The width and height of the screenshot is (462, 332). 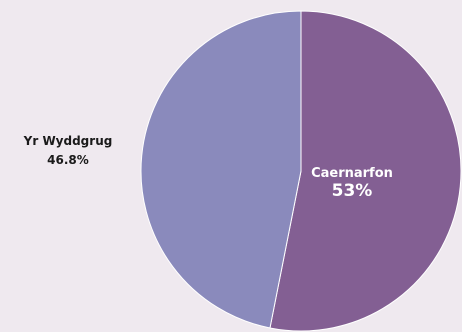 I want to click on slice-value-yr-wyddgrug: 46.8%, so click(x=68, y=160).